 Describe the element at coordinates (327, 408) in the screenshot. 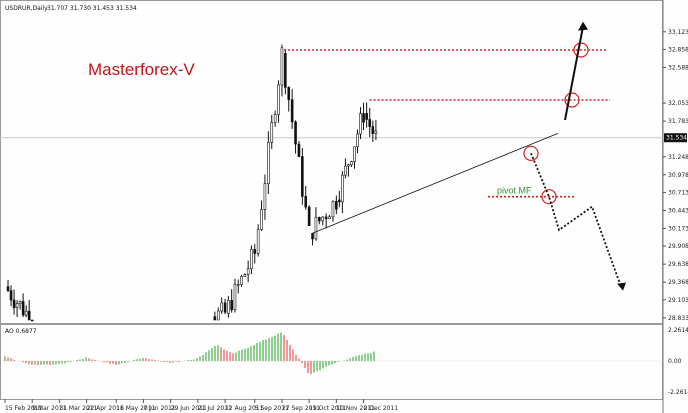

I see `x-tick-label: 19 Oct 2011` at that location.